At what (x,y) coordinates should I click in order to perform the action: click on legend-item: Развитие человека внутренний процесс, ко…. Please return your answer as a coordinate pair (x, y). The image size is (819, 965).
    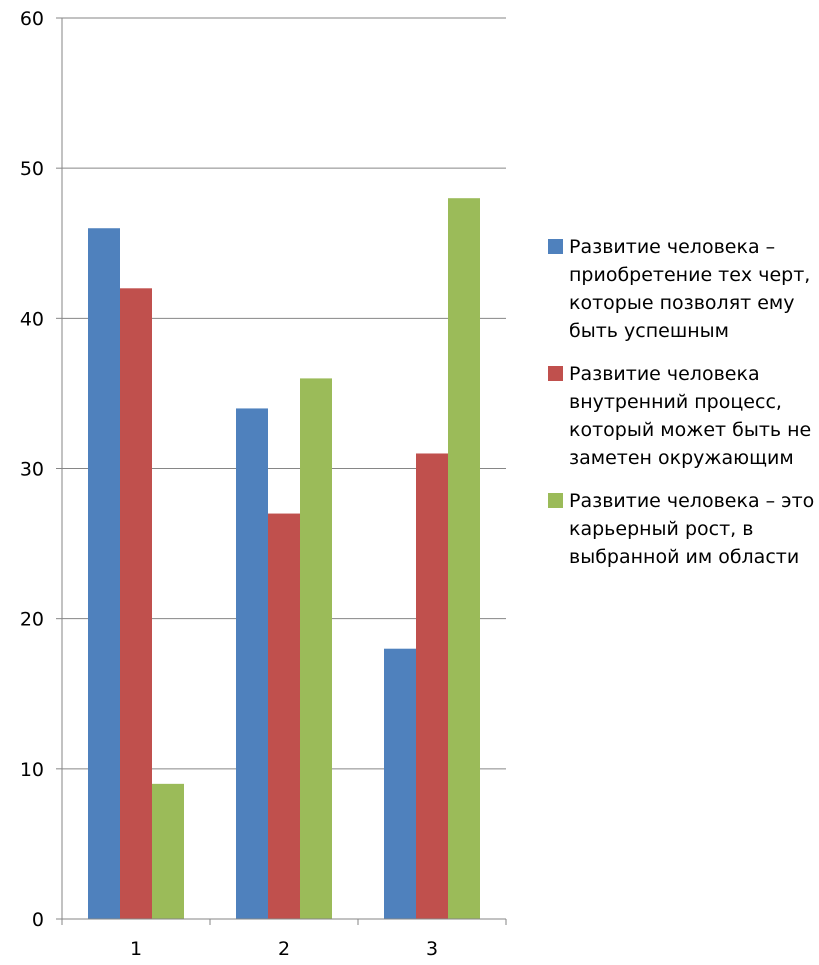
    Looking at the image, I should click on (682, 416).